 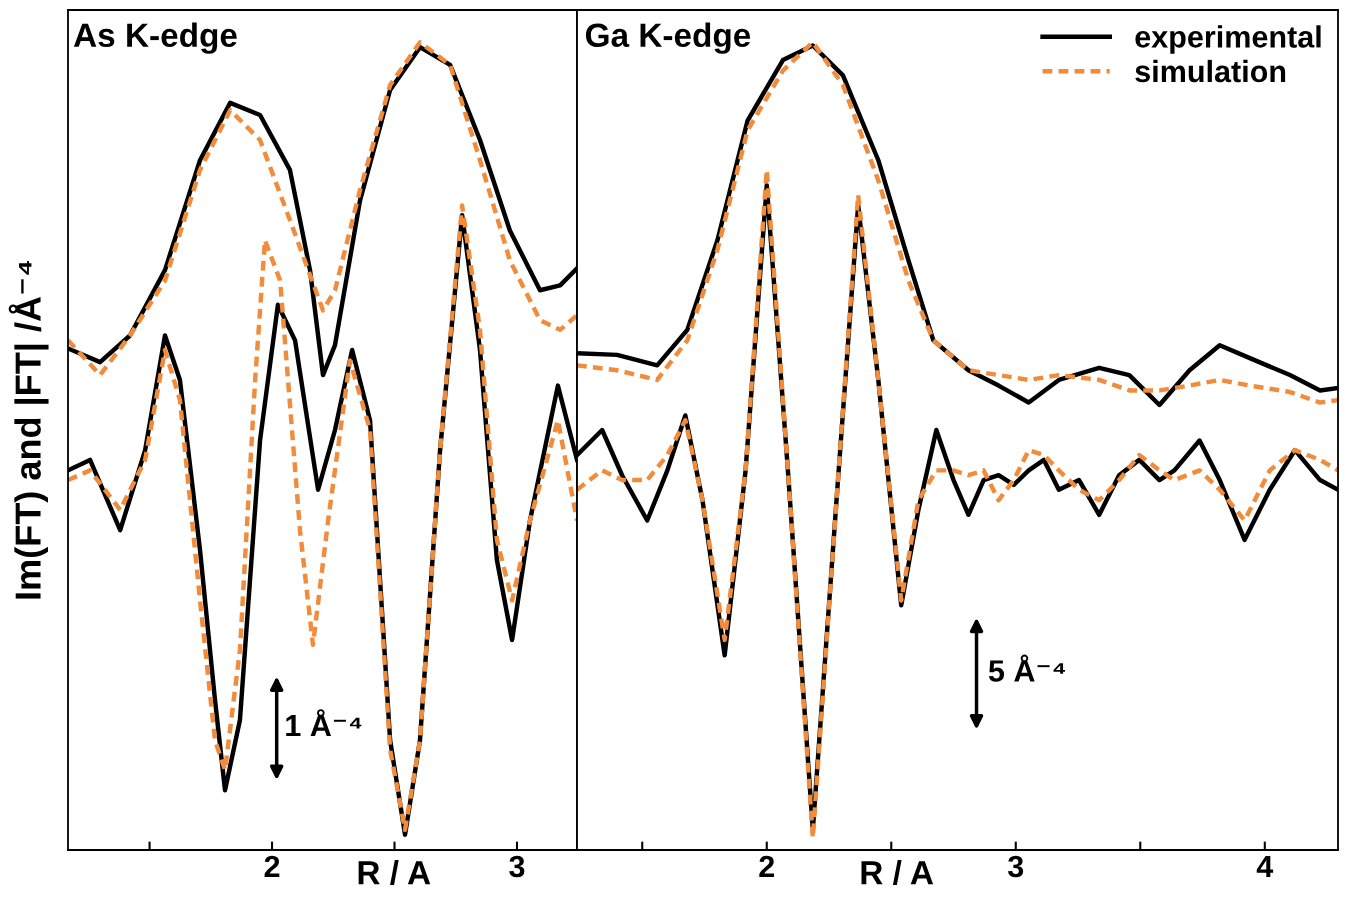 What do you see at coordinates (668, 38) in the screenshot?
I see `chart-title: Ga K-edge` at bounding box center [668, 38].